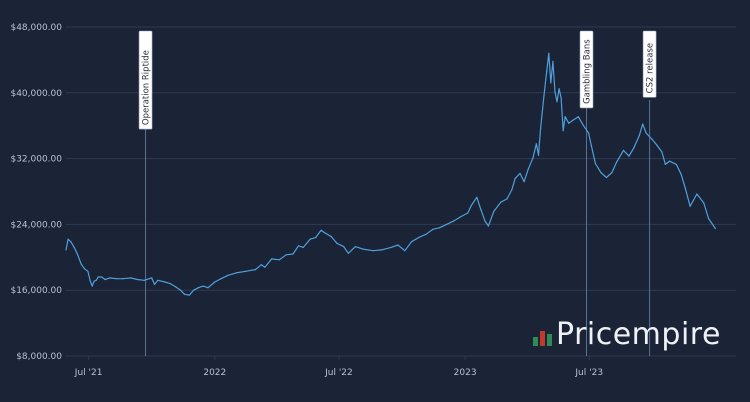  I want to click on event-label: Gambling Bans, so click(588, 71).